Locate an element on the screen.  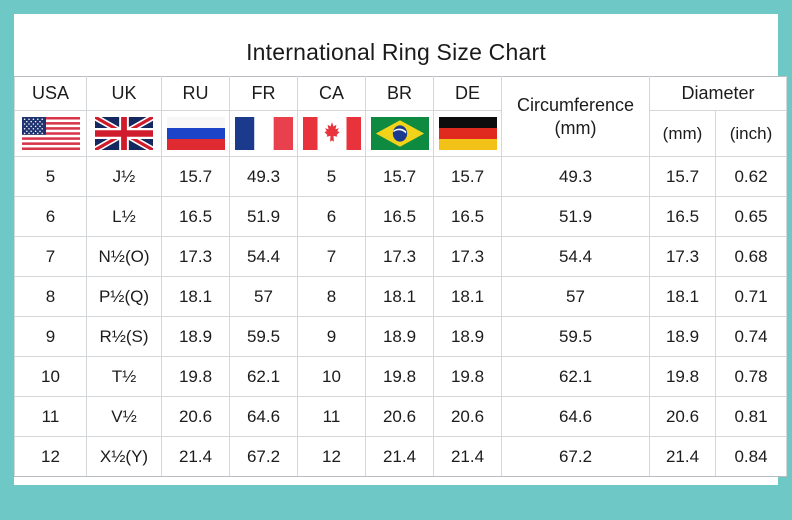
table-row: 9 R½(S) 18.9 59.5 9 18.9 18.9 59.5 18.9 0.74 is located at coordinates (400, 337).